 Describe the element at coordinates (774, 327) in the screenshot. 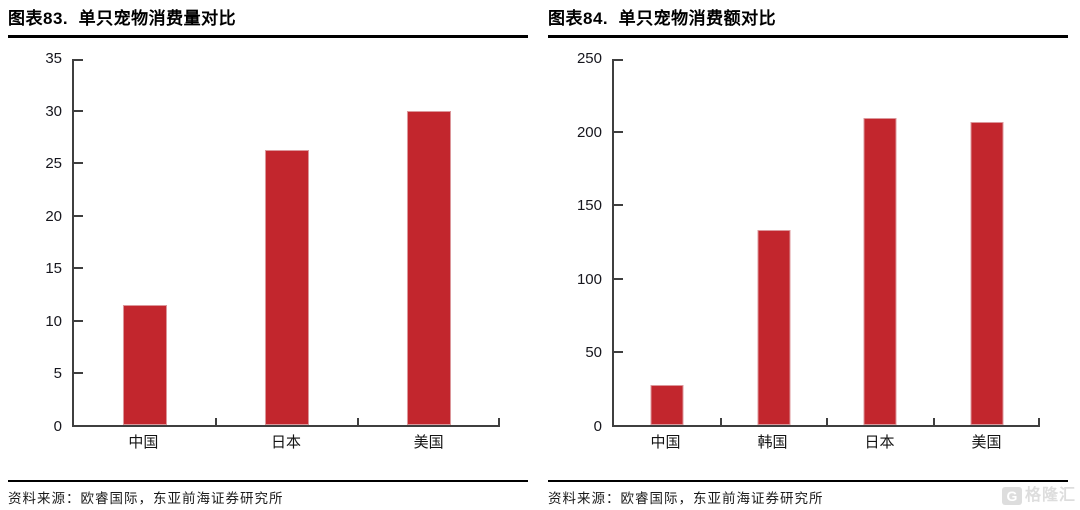

I see `bar-韩国` at that location.